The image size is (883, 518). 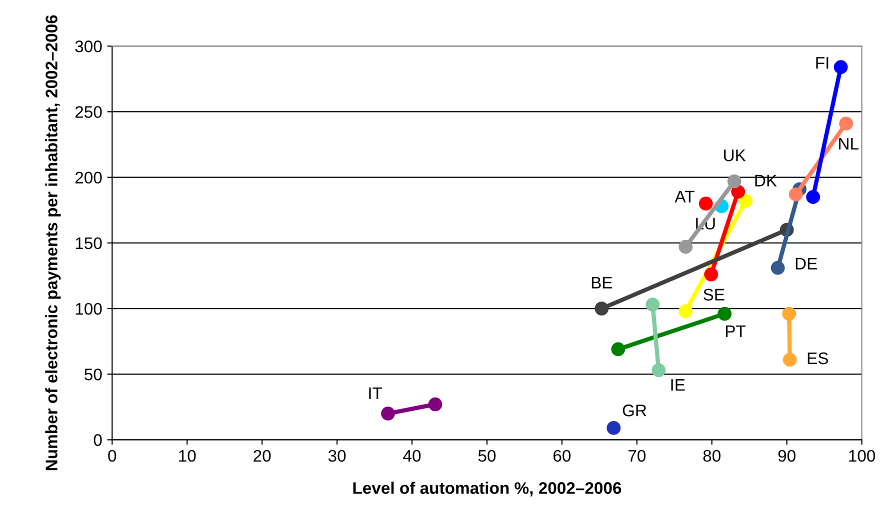 I want to click on x-tick-label: 50, so click(x=487, y=456).